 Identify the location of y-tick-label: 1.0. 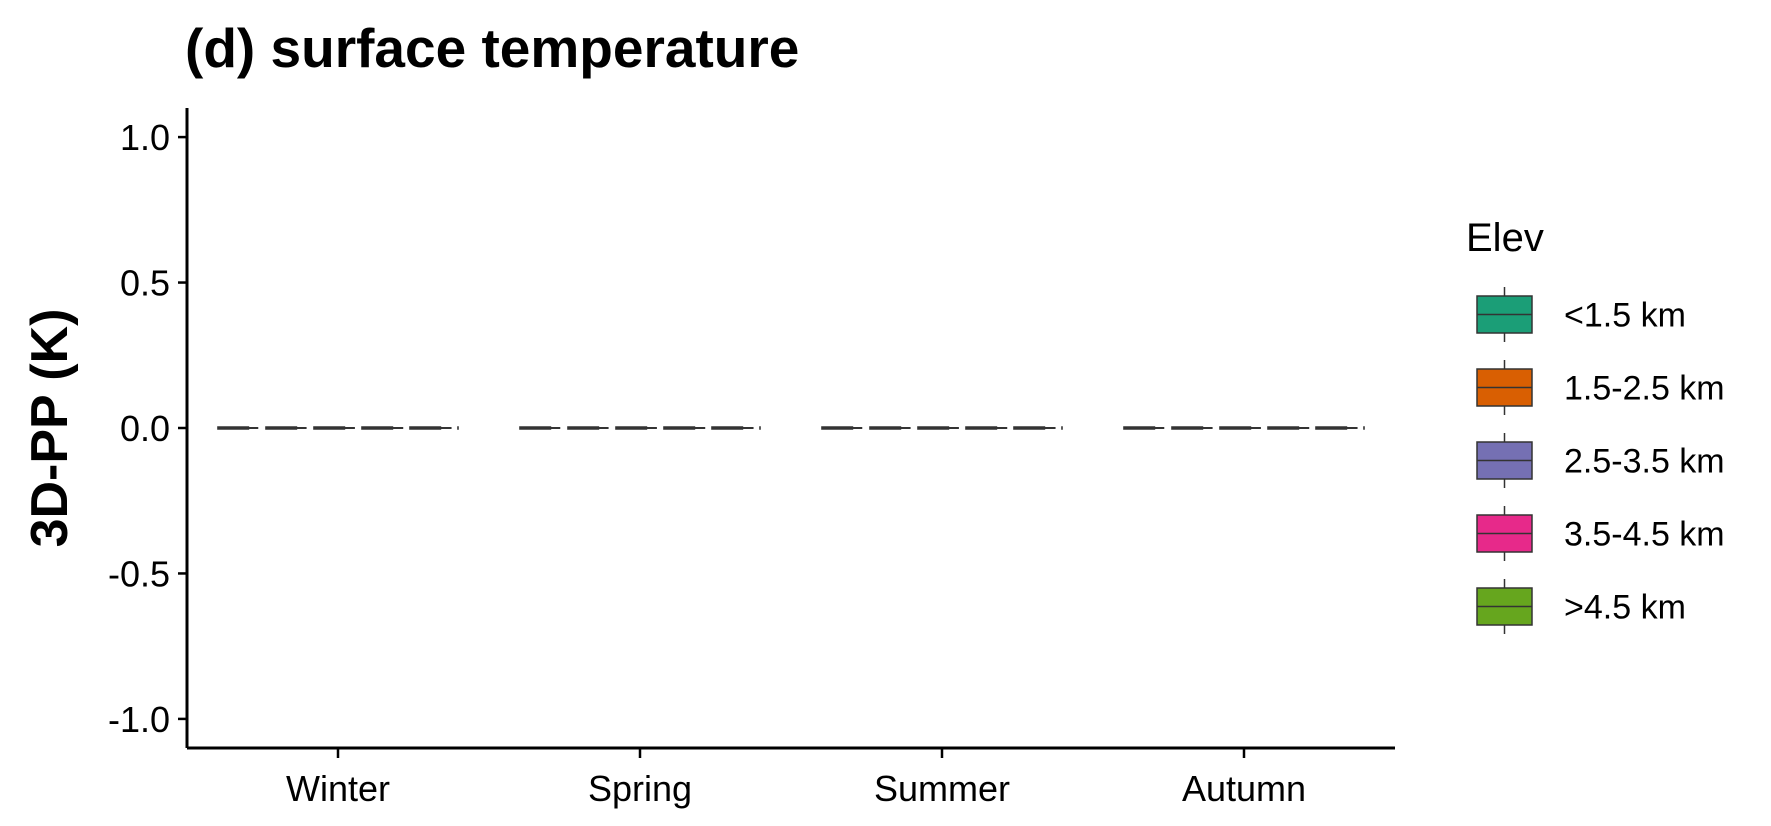
(145, 137).